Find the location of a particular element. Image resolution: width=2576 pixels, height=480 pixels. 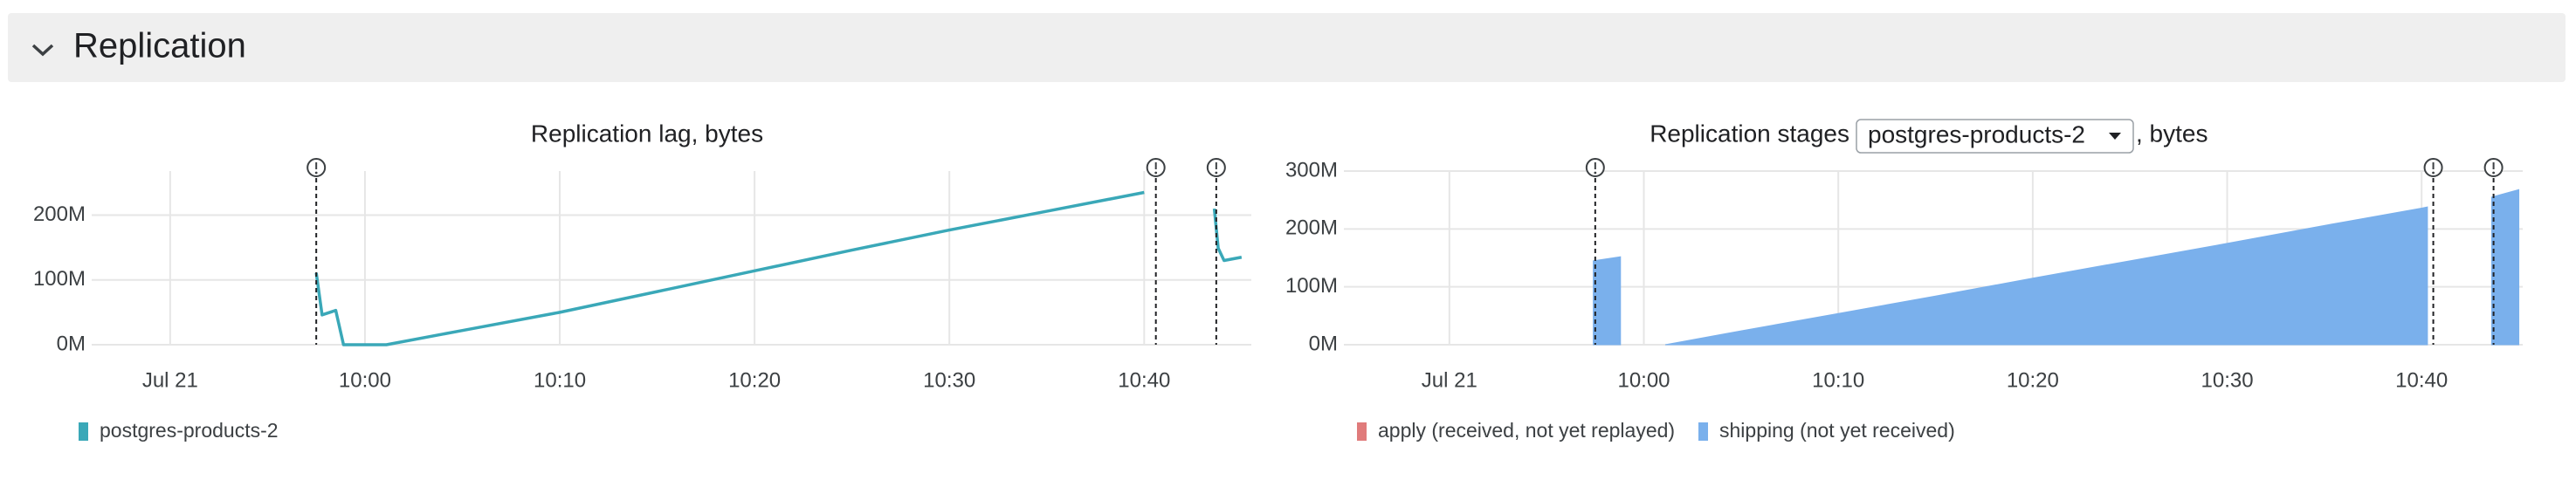

section-title: Replication is located at coordinates (159, 46).